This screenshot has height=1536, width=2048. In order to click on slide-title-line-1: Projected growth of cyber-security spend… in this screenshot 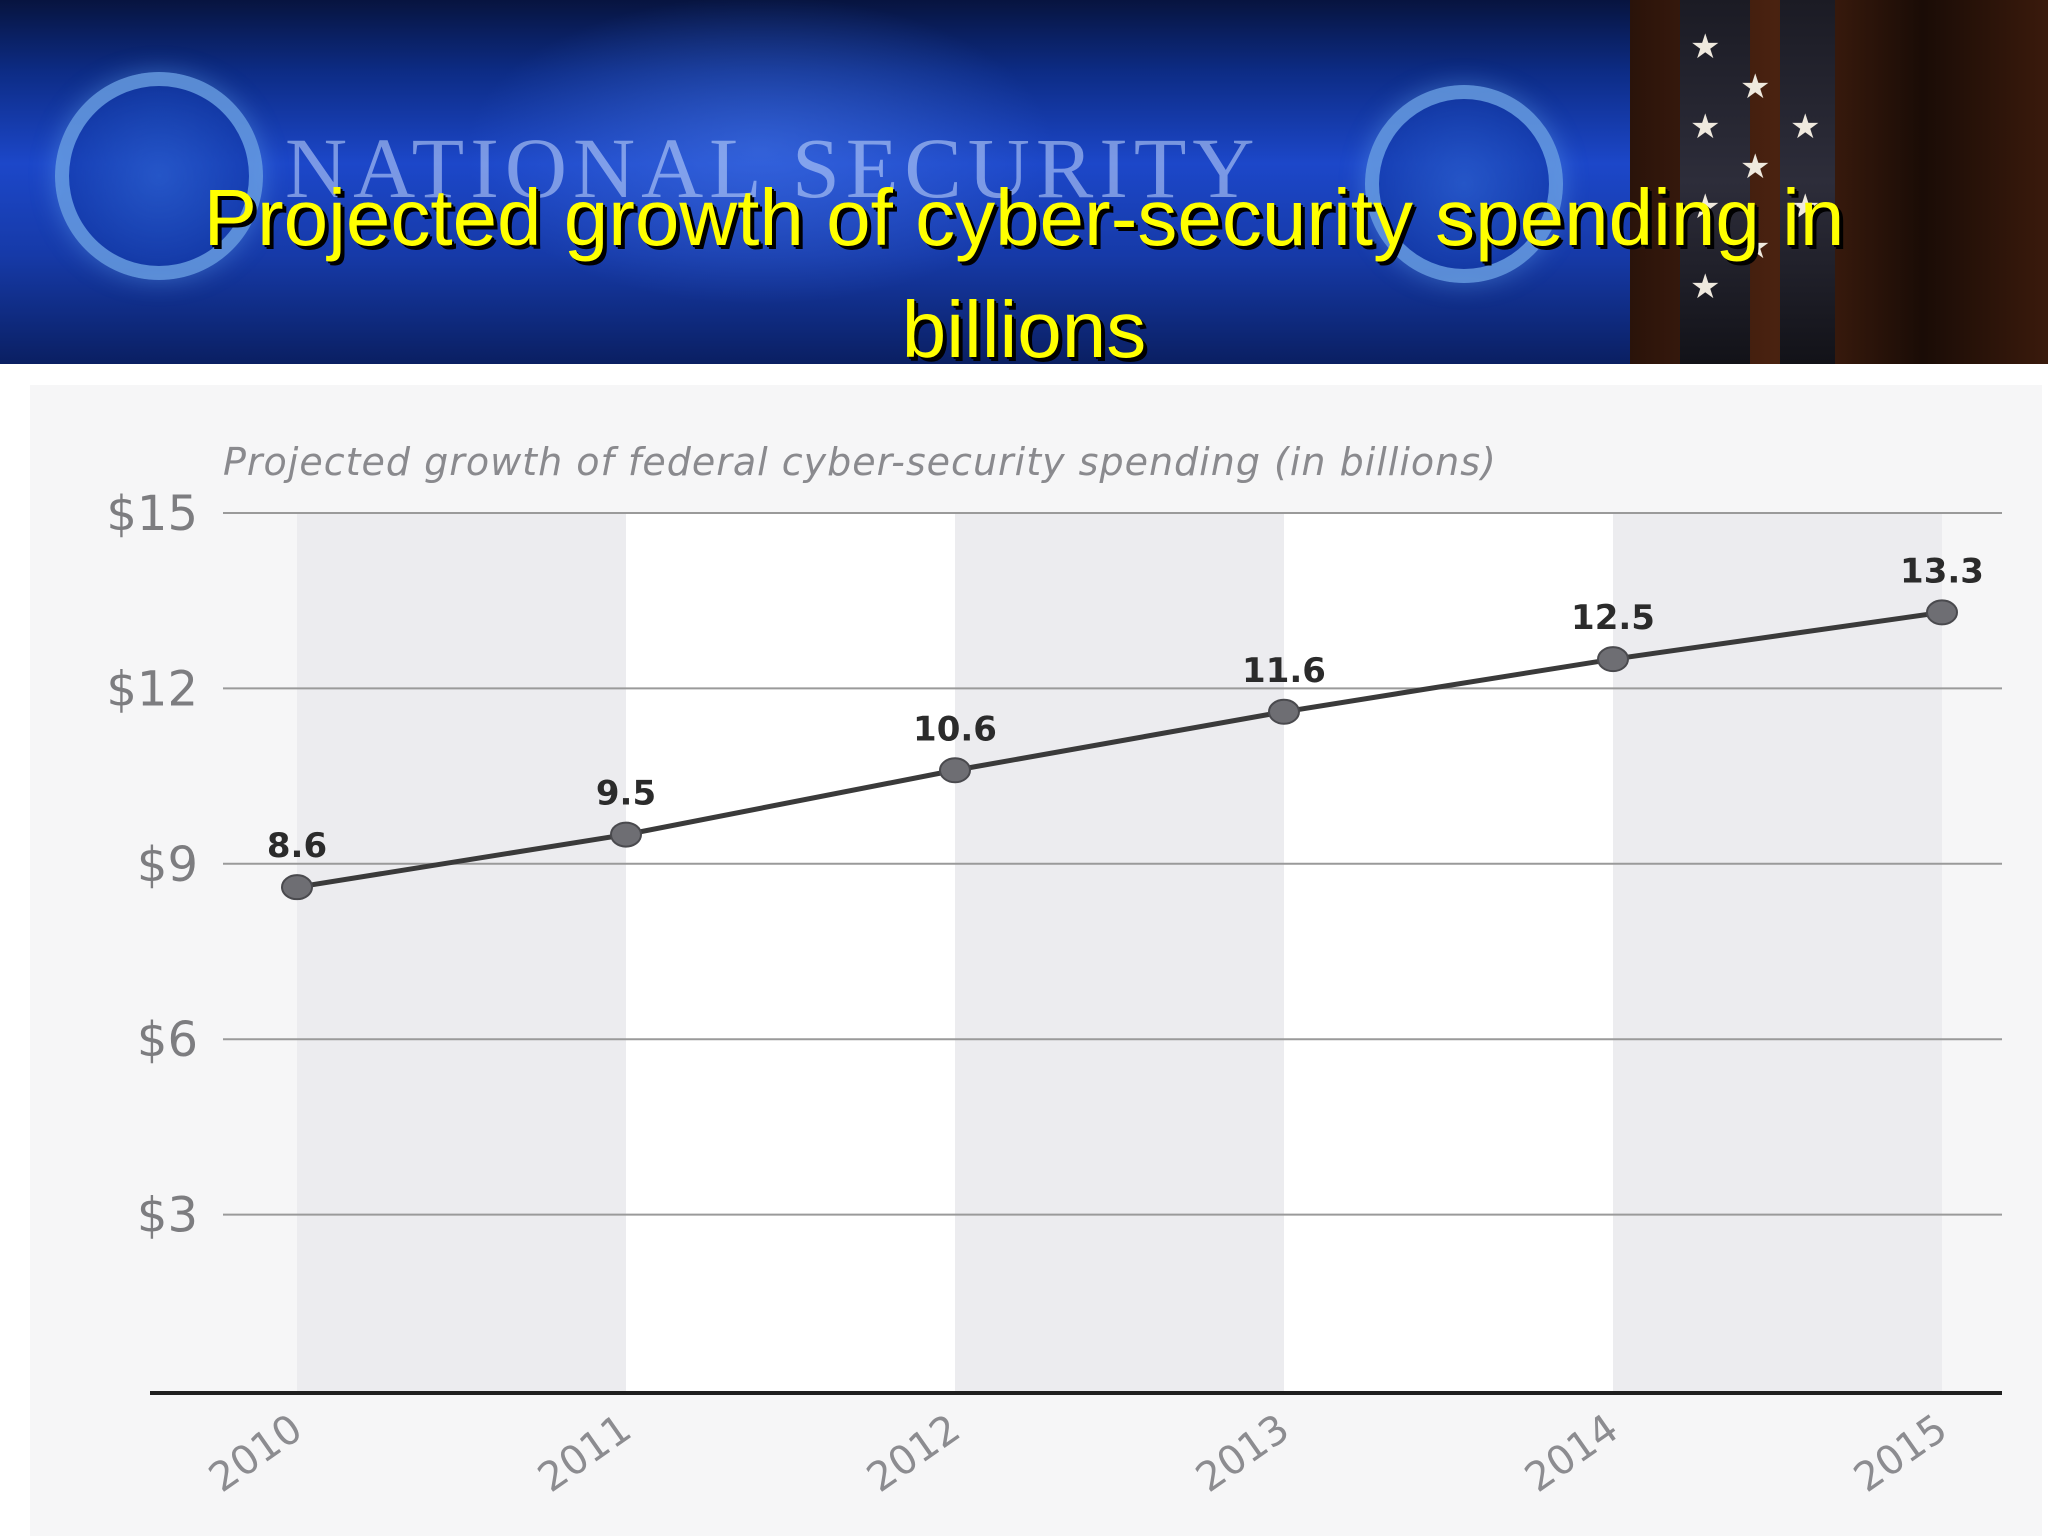, I will do `click(1024, 217)`.